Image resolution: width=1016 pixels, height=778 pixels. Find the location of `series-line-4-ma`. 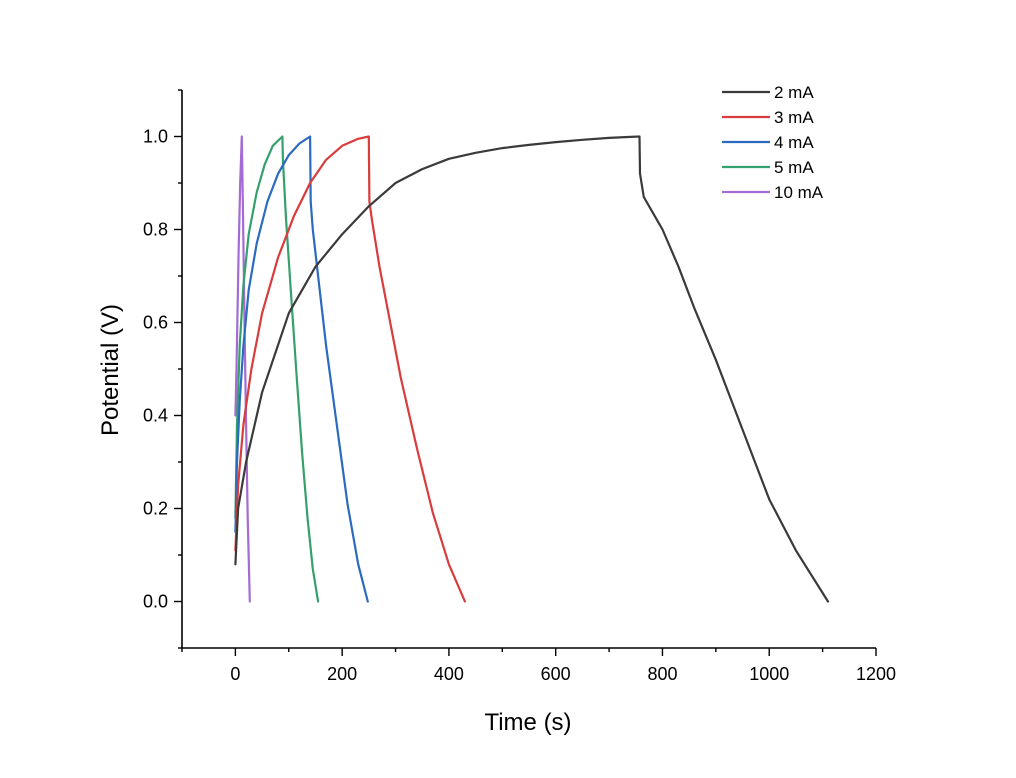

series-line-4-ma is located at coordinates (301, 369).